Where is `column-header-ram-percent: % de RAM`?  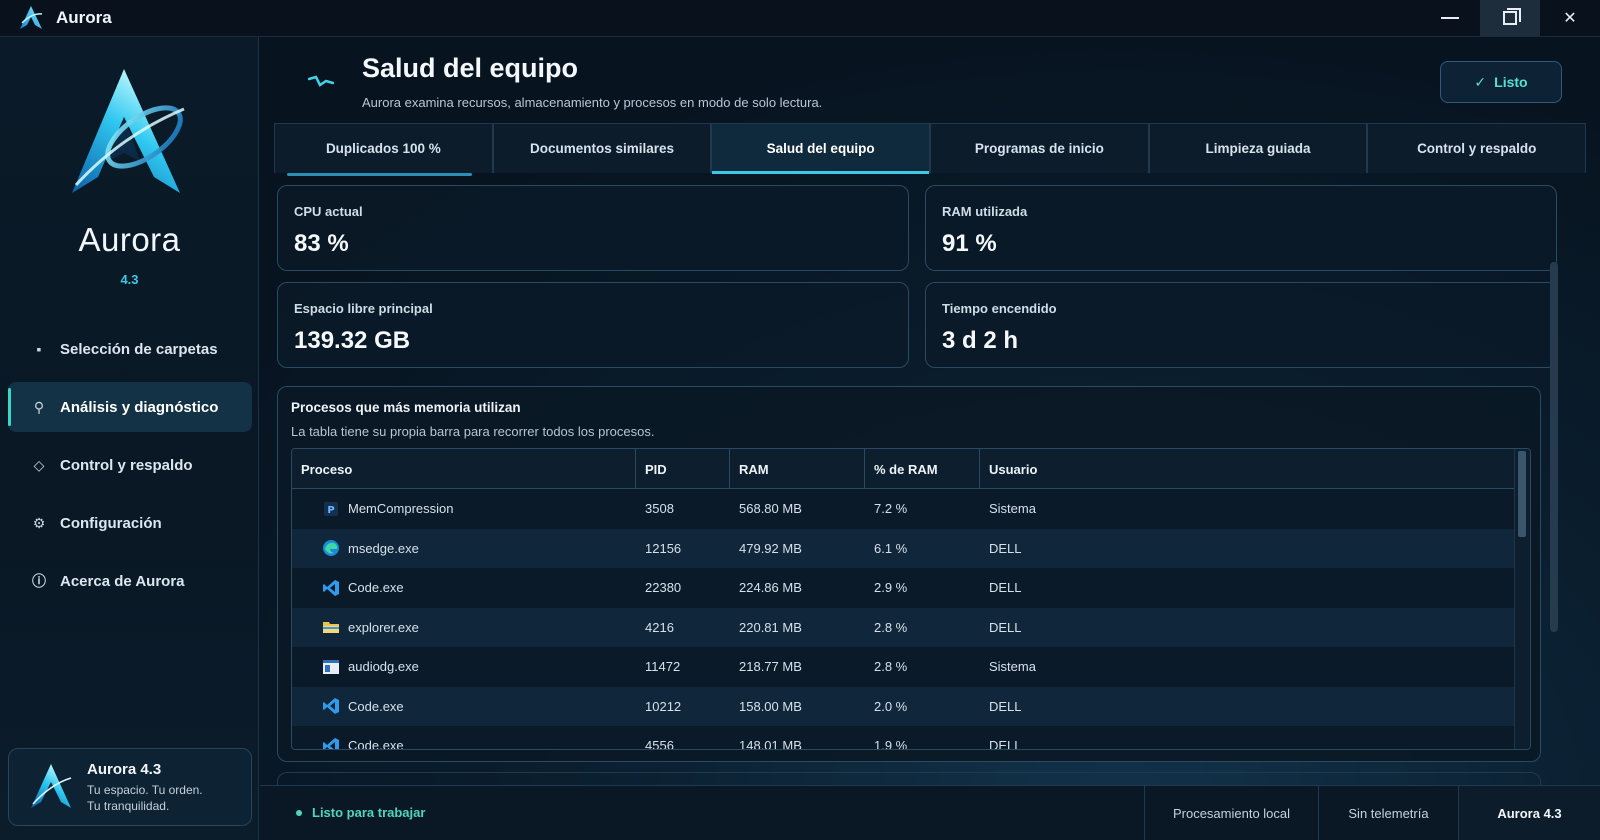
column-header-ram-percent: % de RAM is located at coordinates (922, 469).